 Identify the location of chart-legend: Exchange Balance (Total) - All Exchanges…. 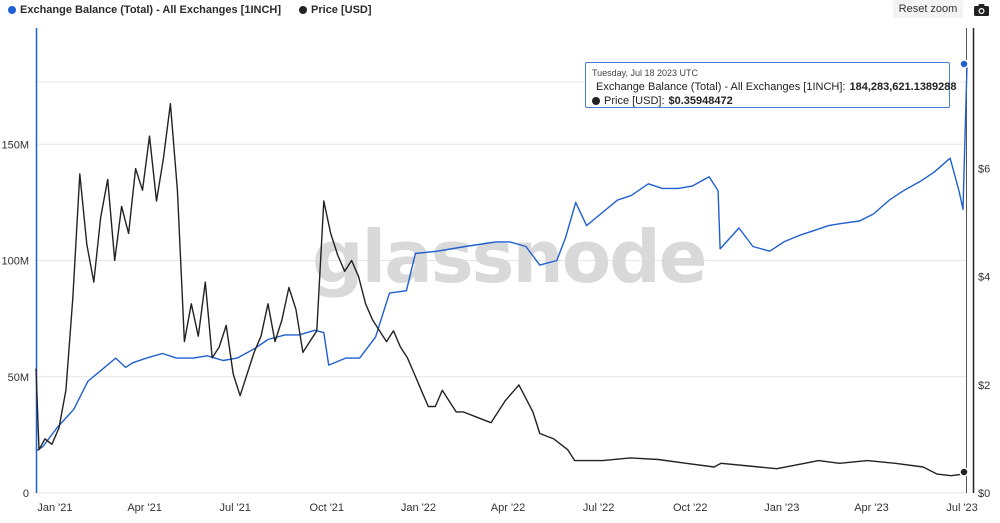
(190, 10).